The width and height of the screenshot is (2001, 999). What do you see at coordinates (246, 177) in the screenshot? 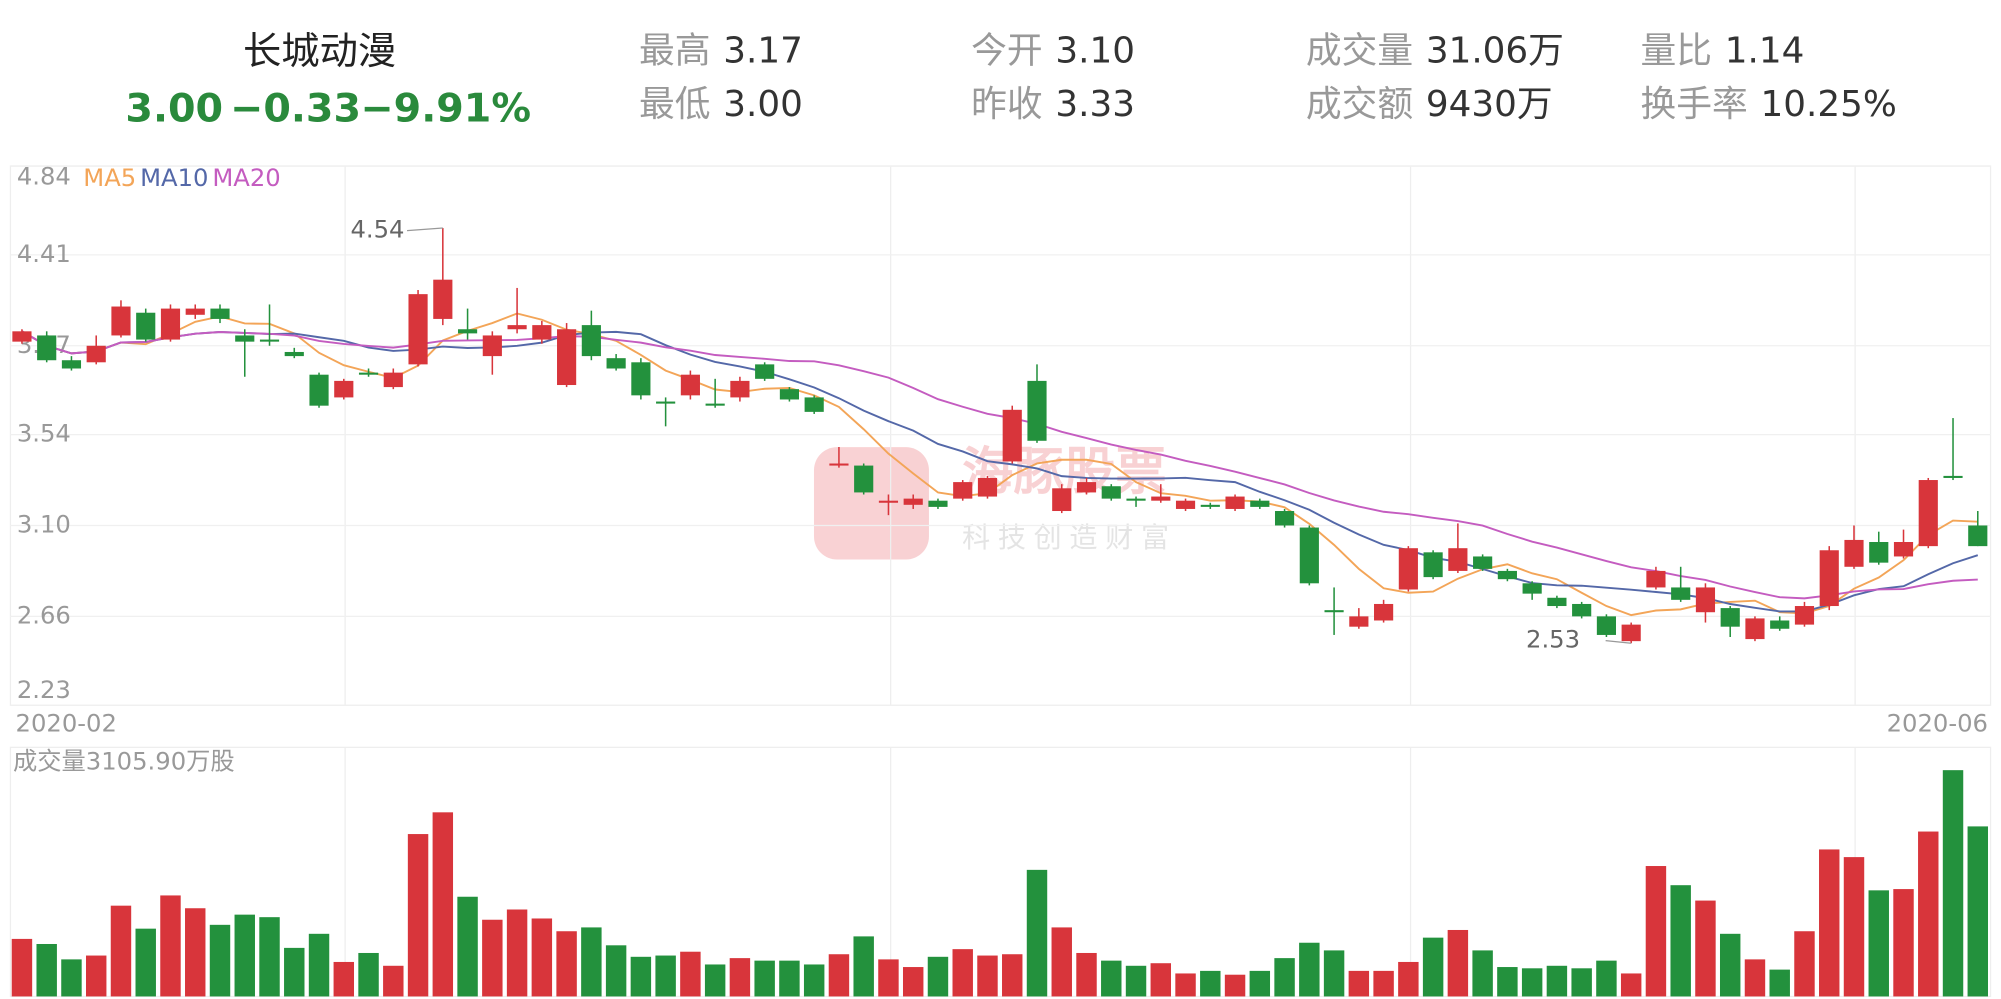
I see `legend-entry: MA20` at bounding box center [246, 177].